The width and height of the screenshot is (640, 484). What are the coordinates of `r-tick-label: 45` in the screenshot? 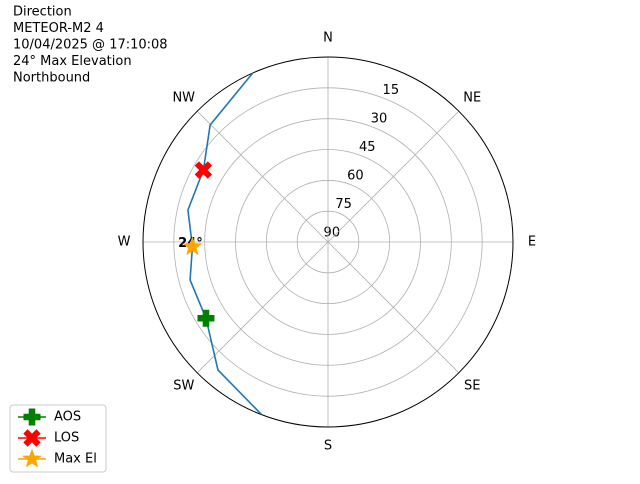 It's located at (367, 147).